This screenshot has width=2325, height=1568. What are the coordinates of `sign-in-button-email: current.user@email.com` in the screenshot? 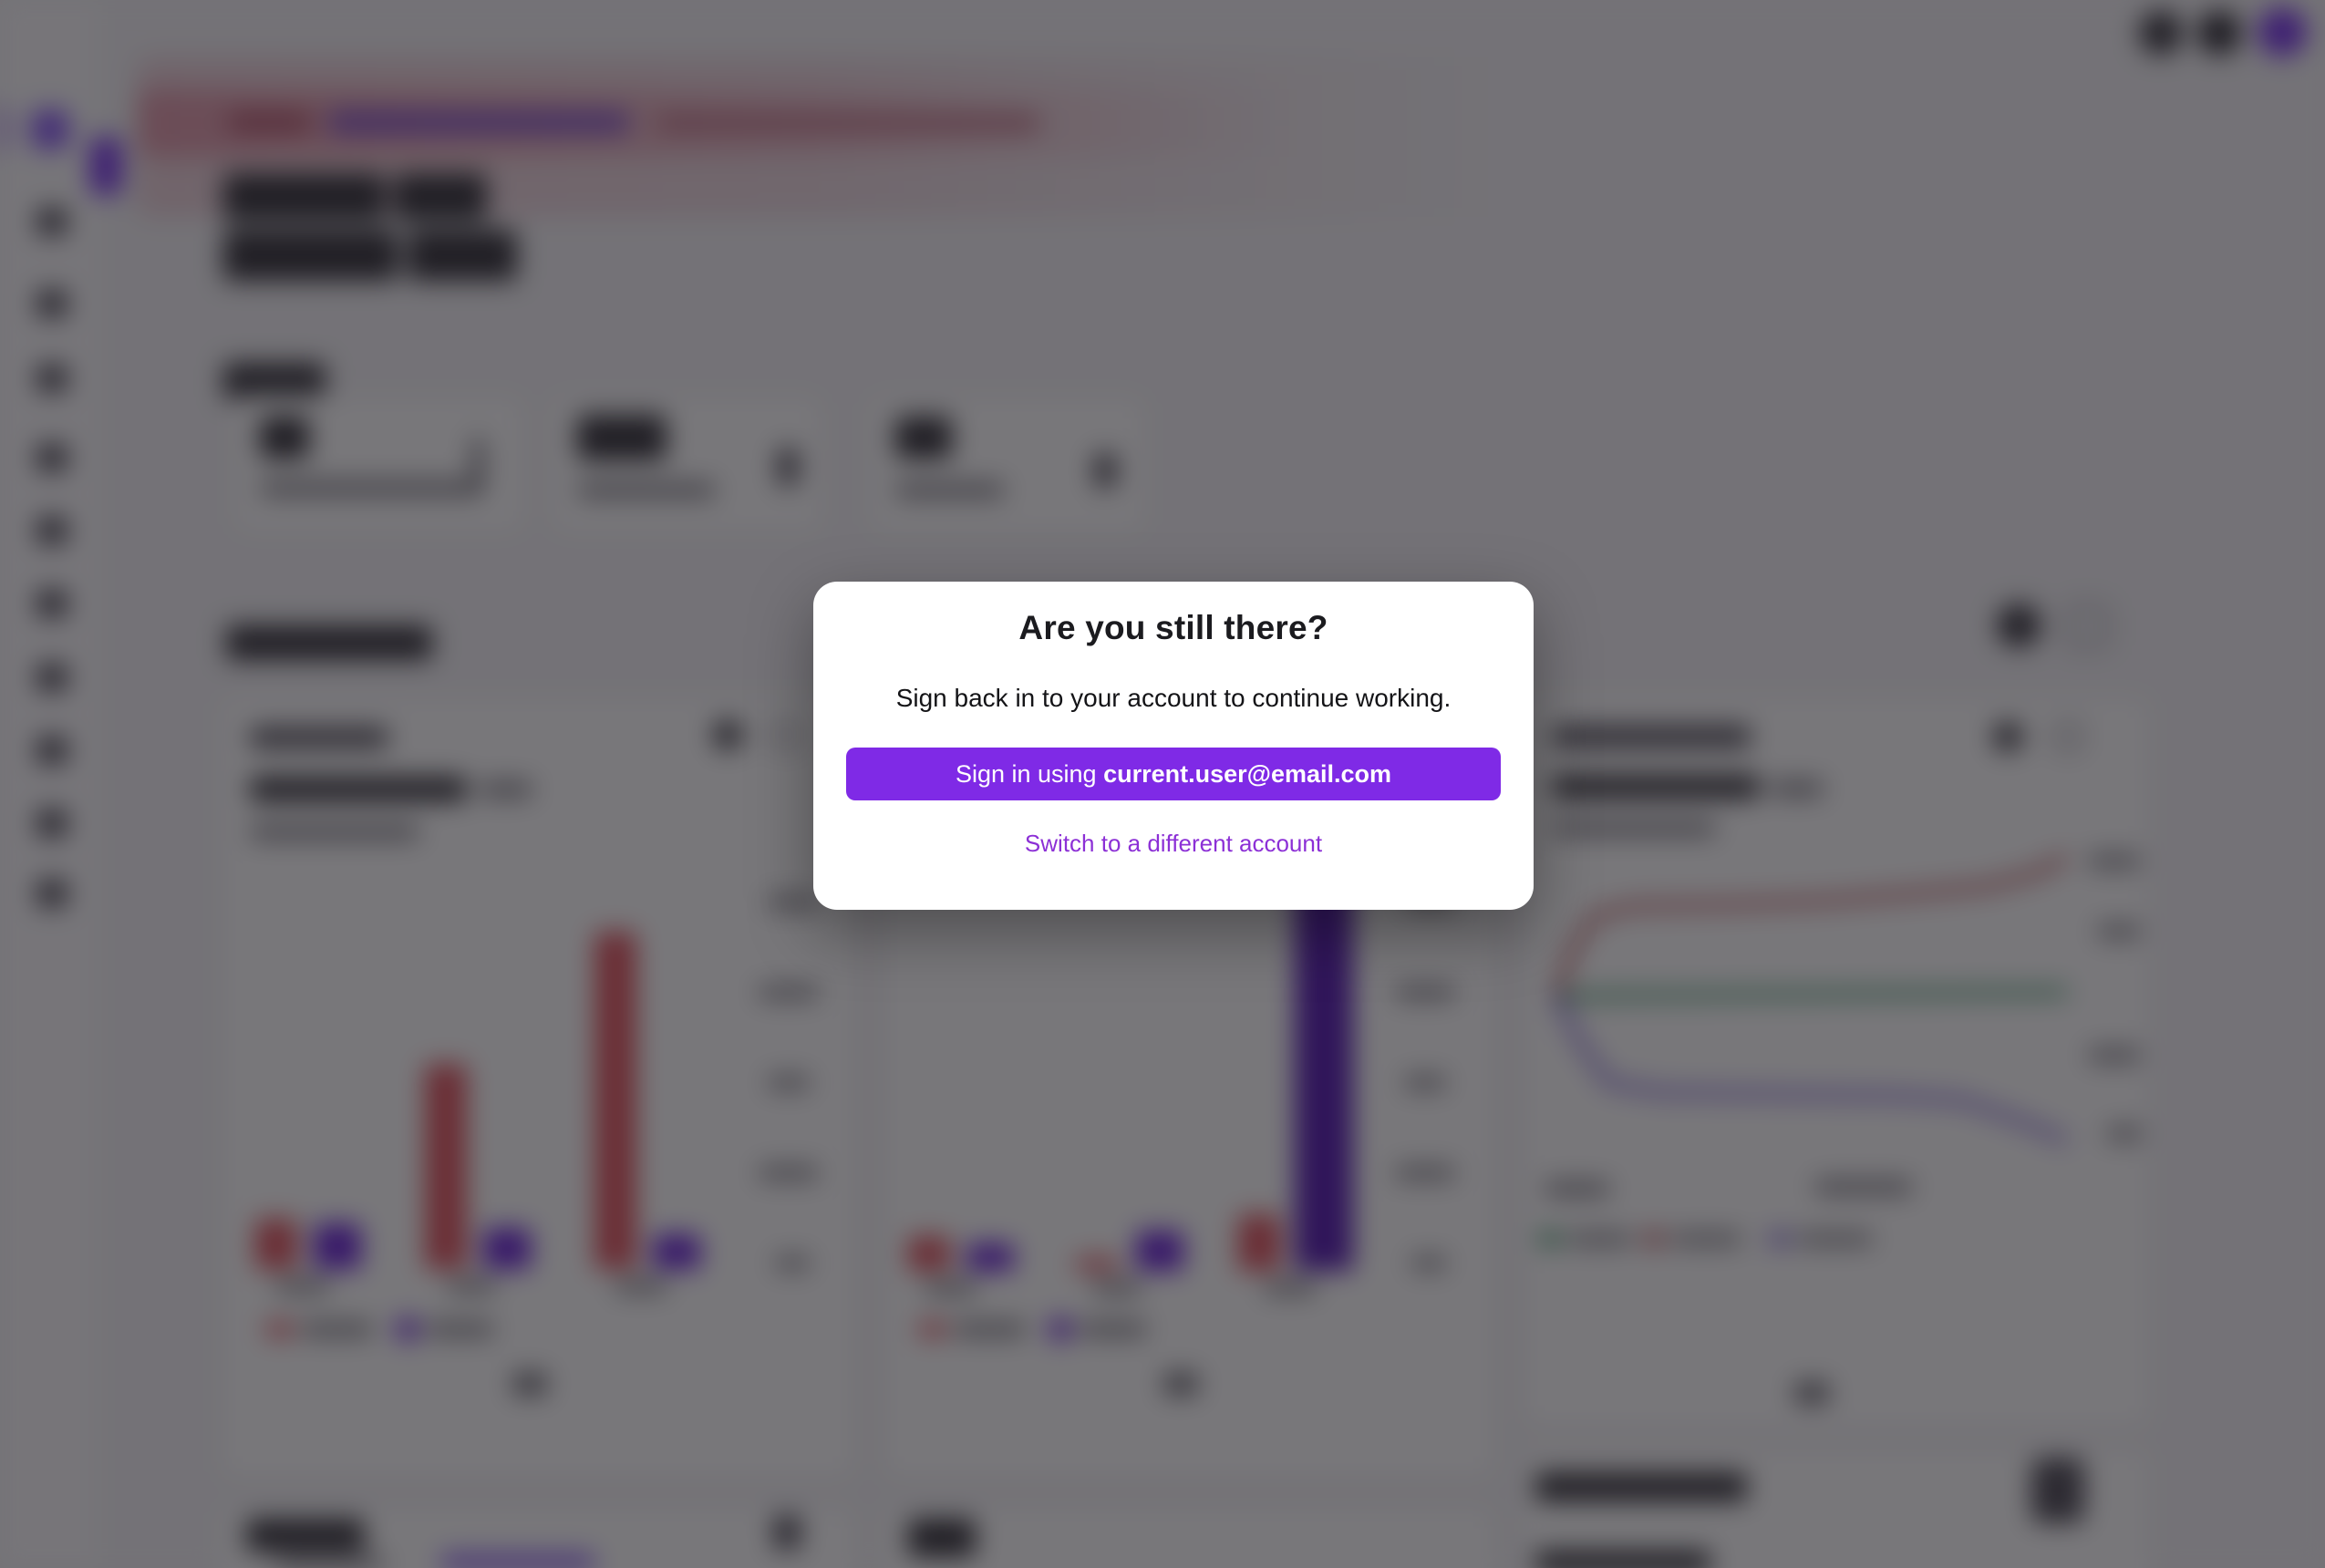 It's located at (1247, 774).